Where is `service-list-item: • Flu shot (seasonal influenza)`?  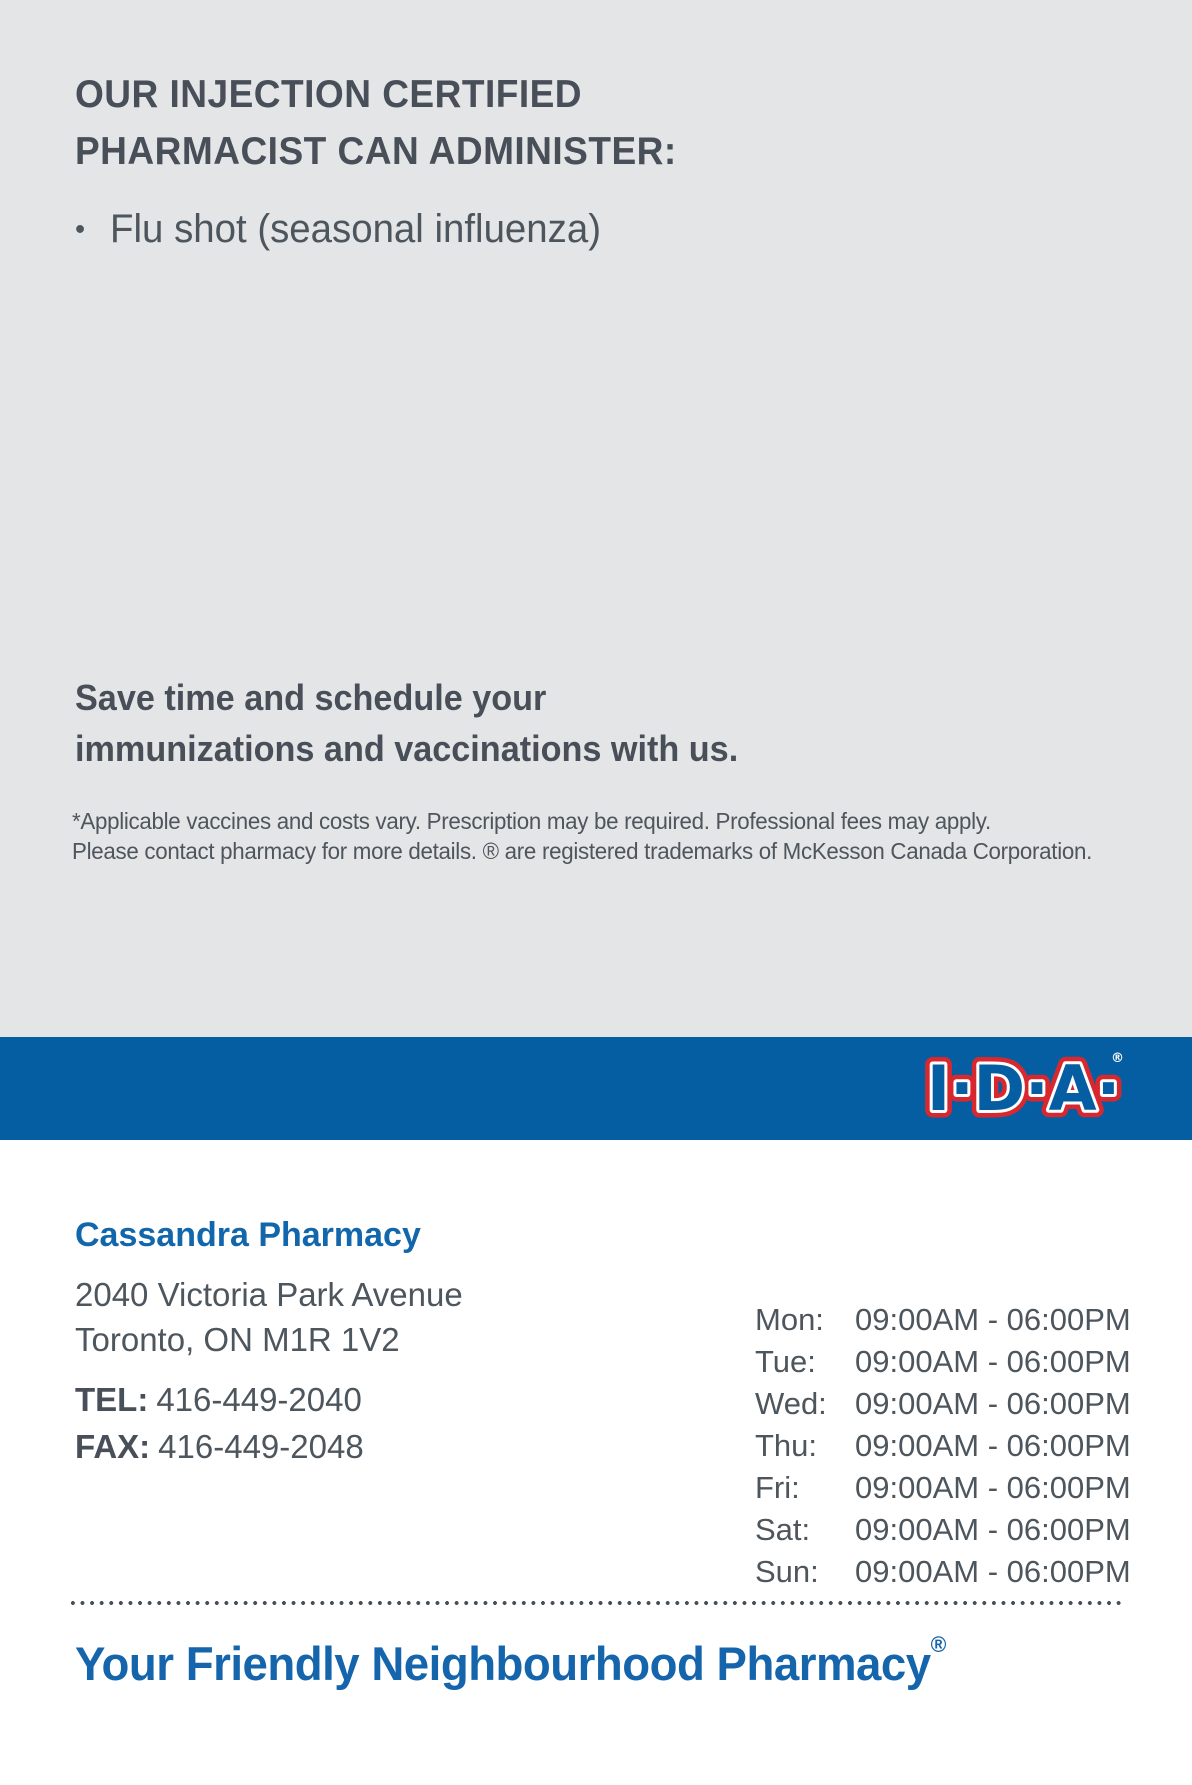
service-list-item: • Flu shot (seasonal influenza) is located at coordinates (338, 229).